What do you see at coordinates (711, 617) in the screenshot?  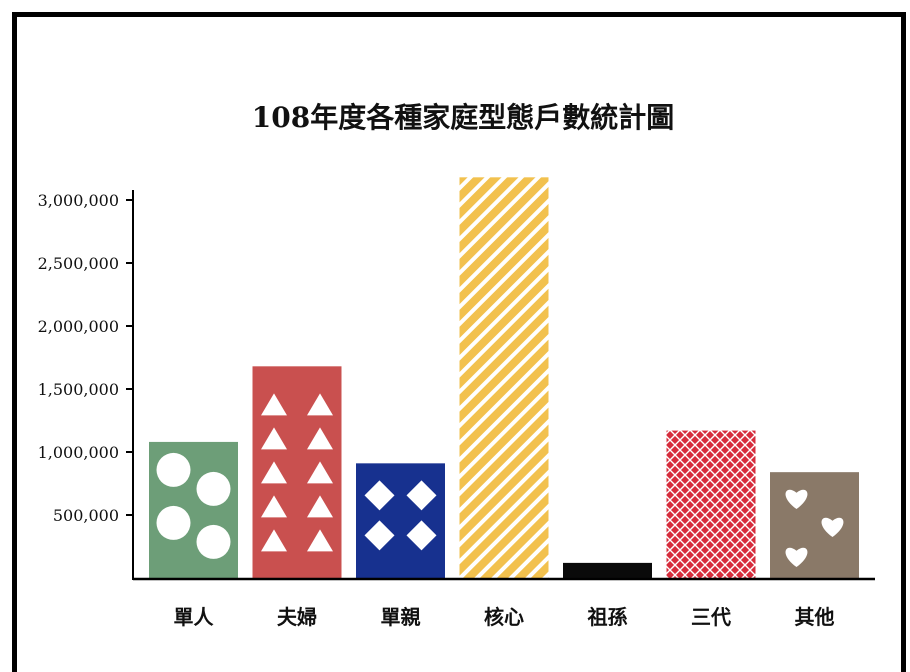 I see `x-tick-label: 三代` at bounding box center [711, 617].